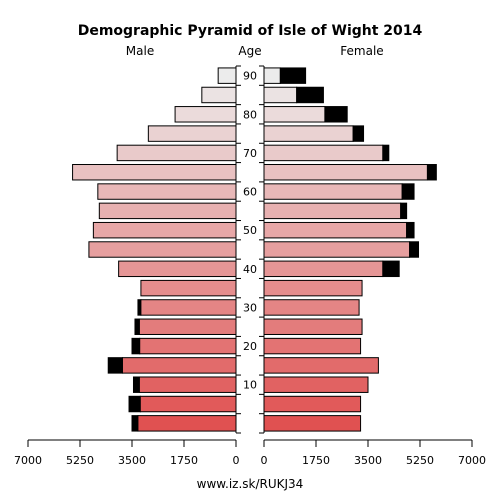  Describe the element at coordinates (250, 484) in the screenshot. I see `source-label: www.iz.sk/RUKJ34` at that location.